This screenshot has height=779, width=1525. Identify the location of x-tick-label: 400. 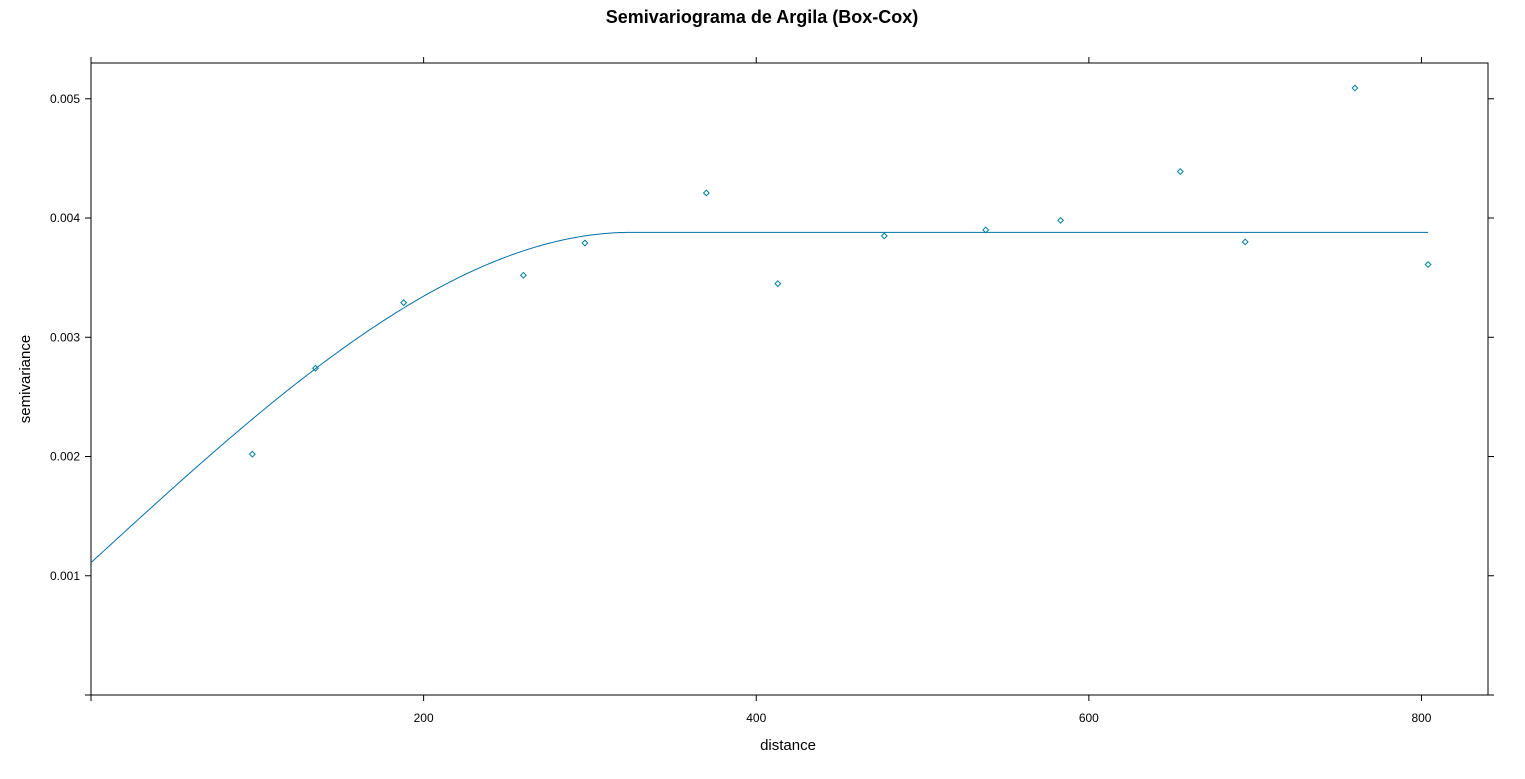
(756, 718).